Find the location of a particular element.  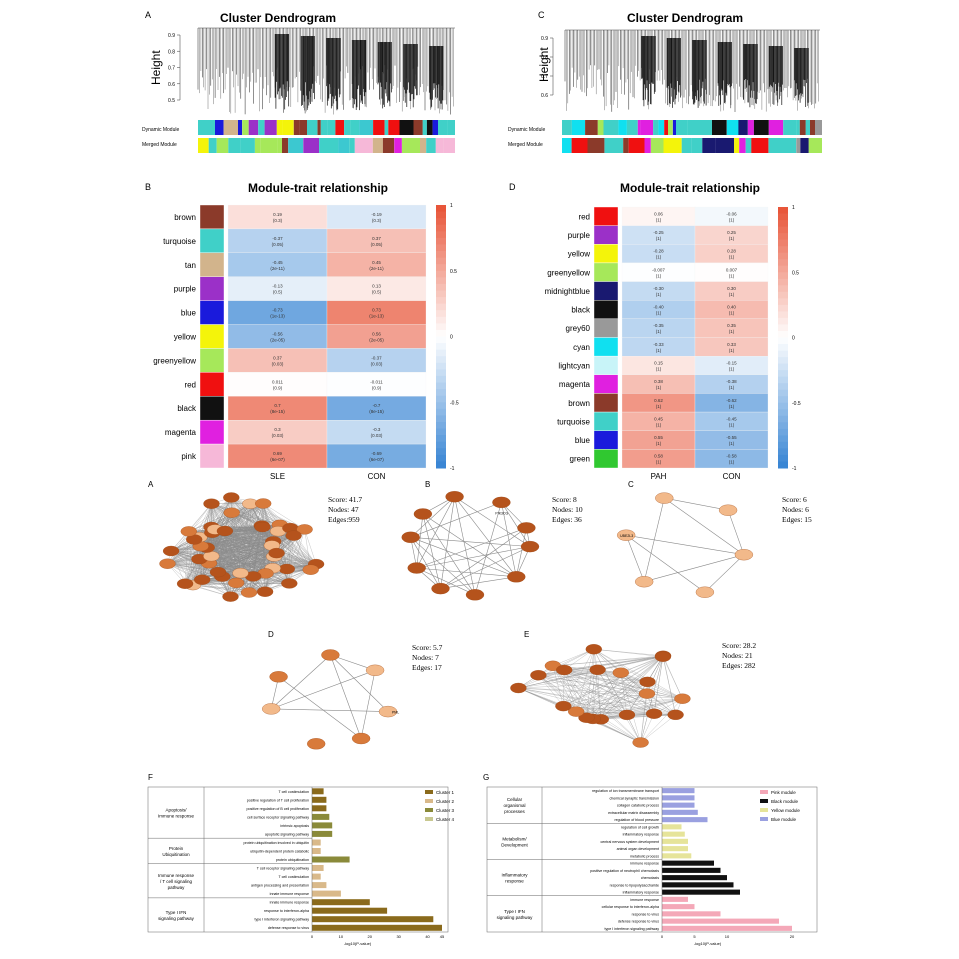

module-label: blue is located at coordinates (189, 313).